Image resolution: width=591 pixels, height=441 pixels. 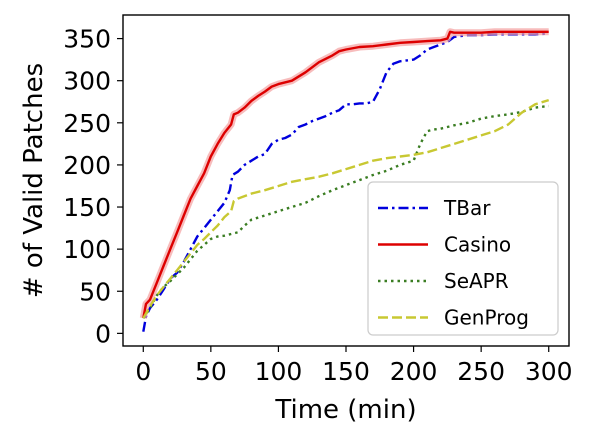 What do you see at coordinates (549, 371) in the screenshot?
I see `x-tick-label: 300` at bounding box center [549, 371].